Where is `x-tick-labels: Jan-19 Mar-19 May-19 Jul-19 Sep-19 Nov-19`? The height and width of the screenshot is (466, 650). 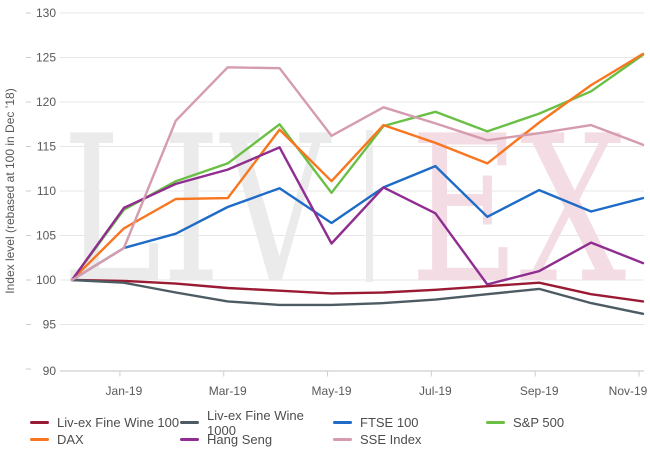
x-tick-labels: Jan-19 Mar-19 May-19 Jul-19 Sep-19 Nov-19 is located at coordinates (377, 391).